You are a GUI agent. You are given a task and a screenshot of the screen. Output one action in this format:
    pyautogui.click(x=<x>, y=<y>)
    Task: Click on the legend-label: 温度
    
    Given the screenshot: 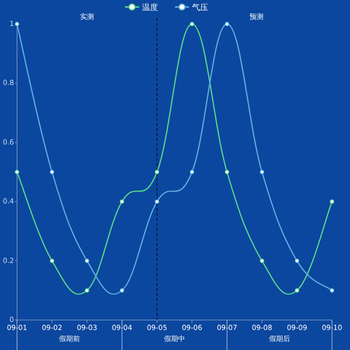 What is the action you would take?
    pyautogui.click(x=150, y=7)
    